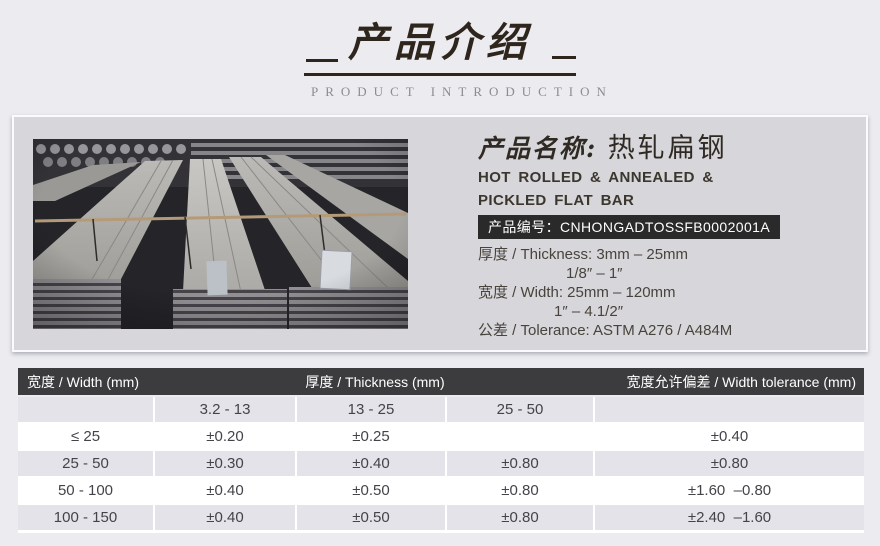  Describe the element at coordinates (605, 330) in the screenshot. I see `spec-tolerance: 公差 / Tolerance: ASTM A276 / A484M` at that location.